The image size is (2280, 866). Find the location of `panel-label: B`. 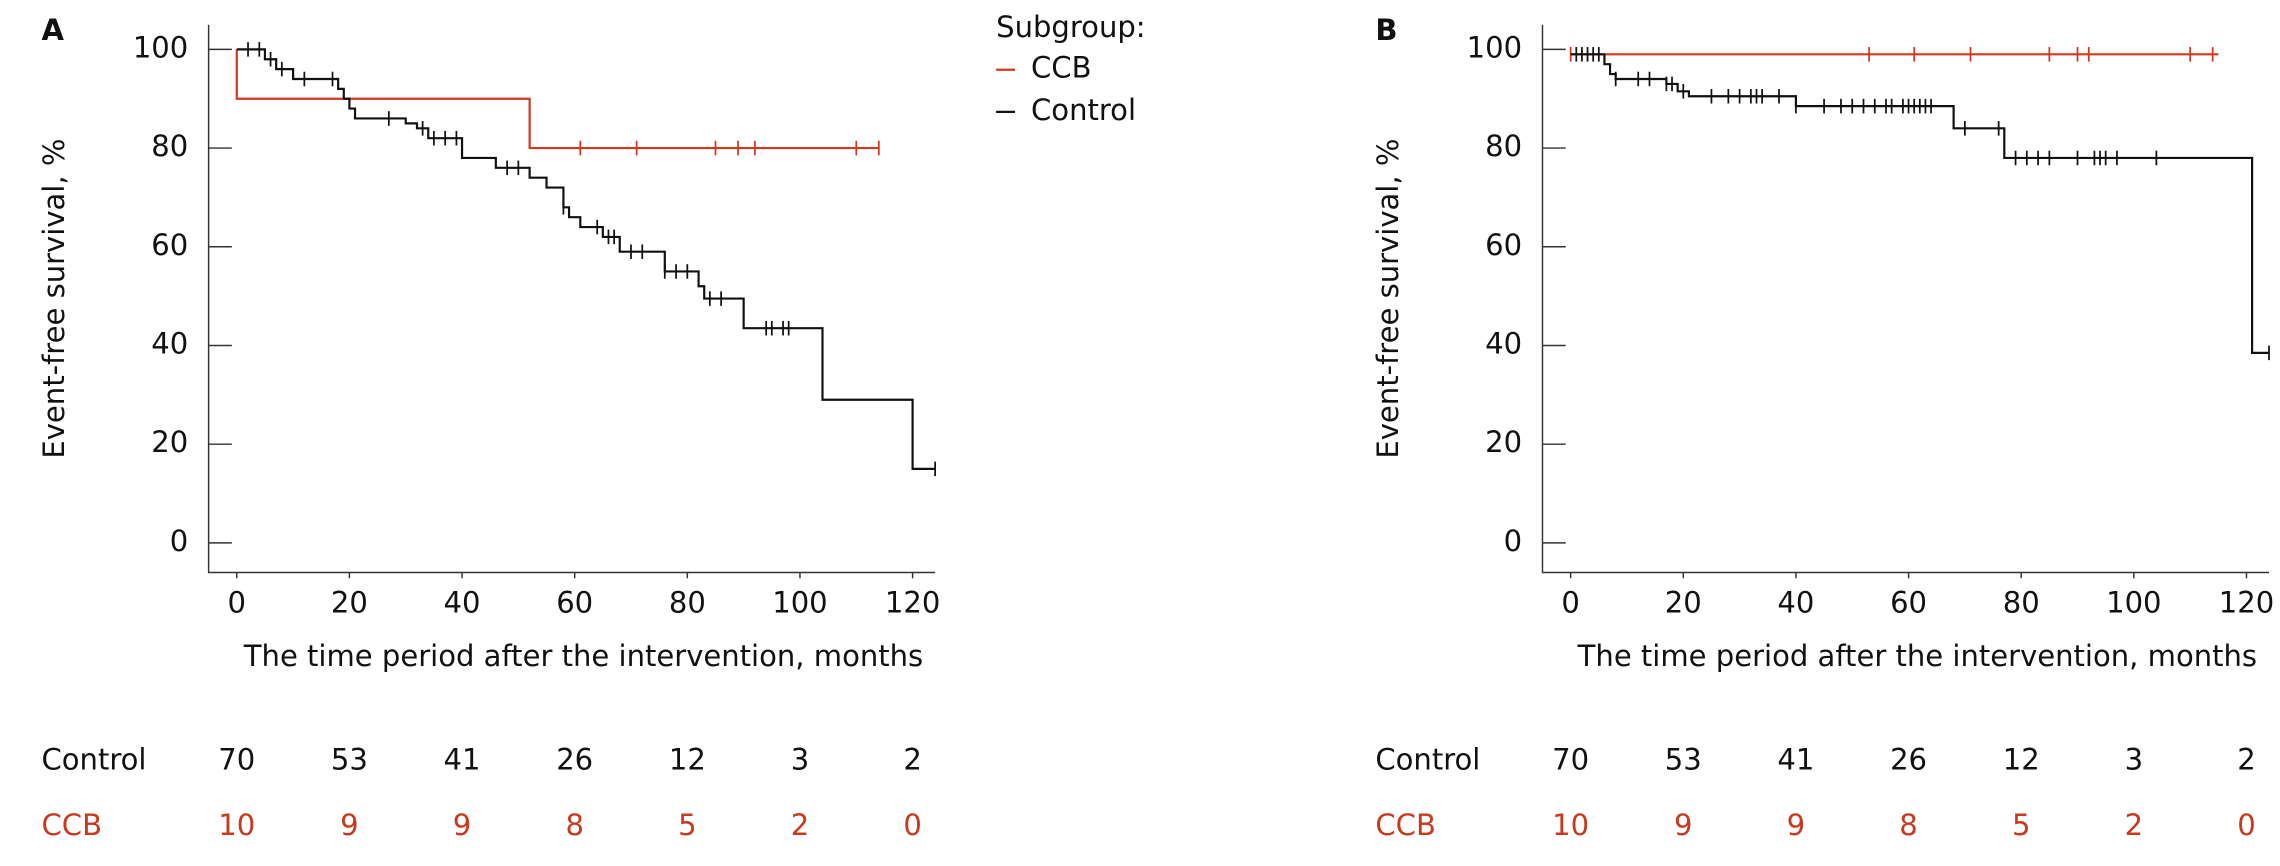

panel-label: B is located at coordinates (1386, 30).